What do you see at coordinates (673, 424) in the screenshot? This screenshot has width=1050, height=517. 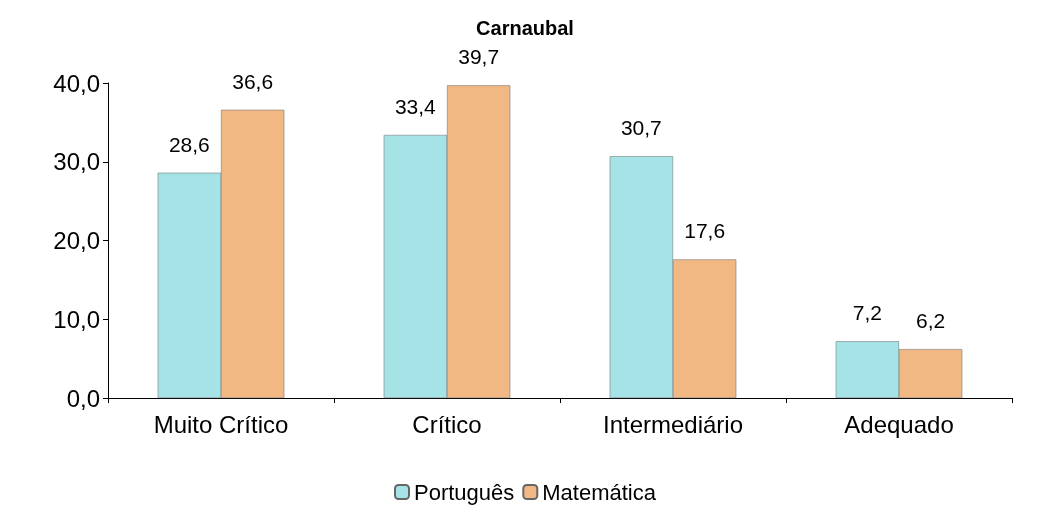 I see `x-tick-label: Intermediário` at bounding box center [673, 424].